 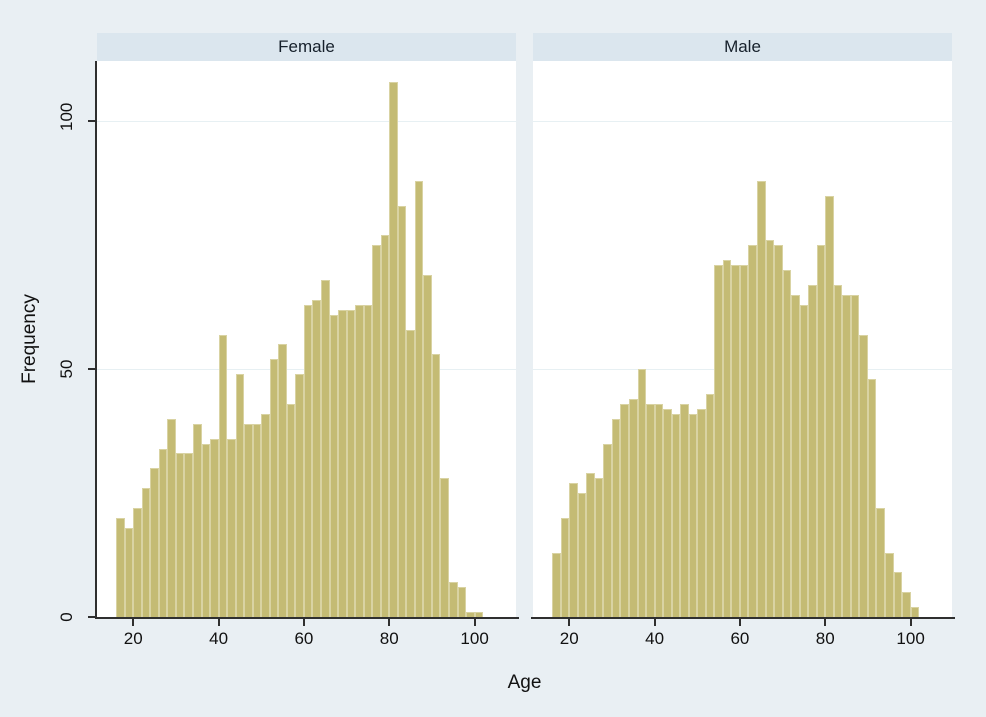 What do you see at coordinates (66, 617) in the screenshot?
I see `y-tick-label: 0` at bounding box center [66, 617].